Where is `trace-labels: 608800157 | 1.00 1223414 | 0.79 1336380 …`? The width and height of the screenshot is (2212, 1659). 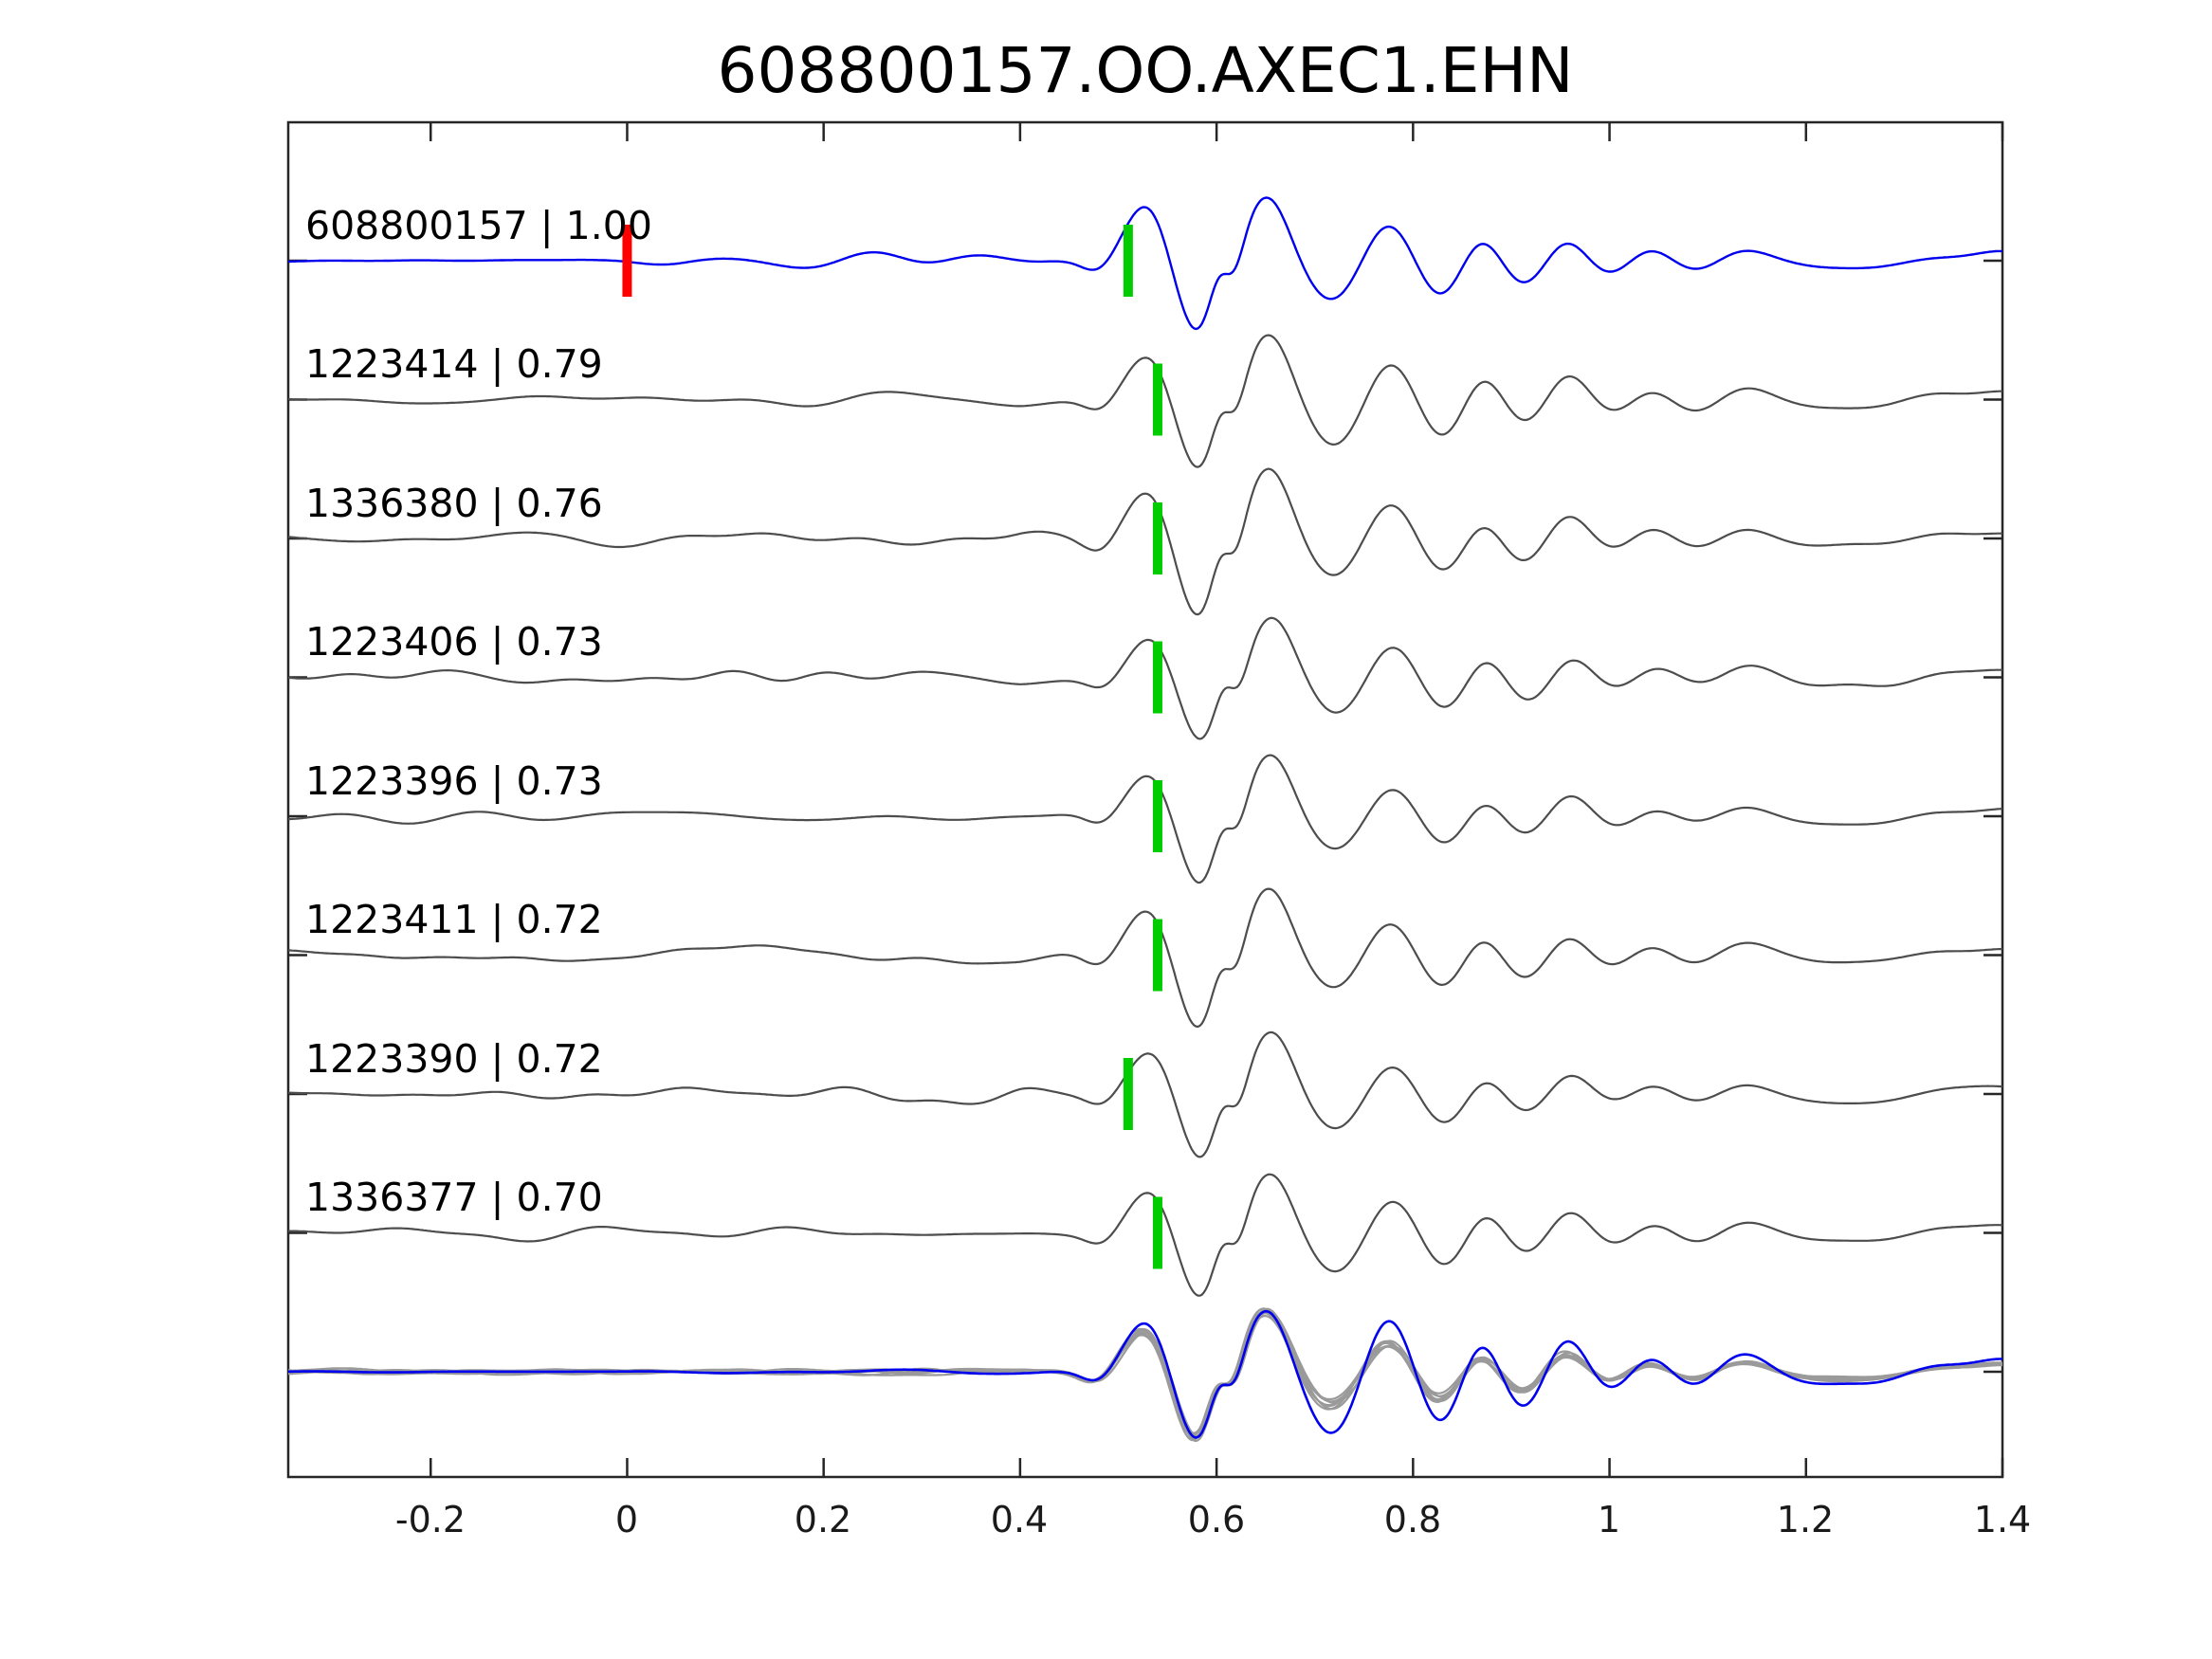 trace-labels: 608800157 | 1.00 1223414 | 0.79 1336380 … is located at coordinates (478, 711).